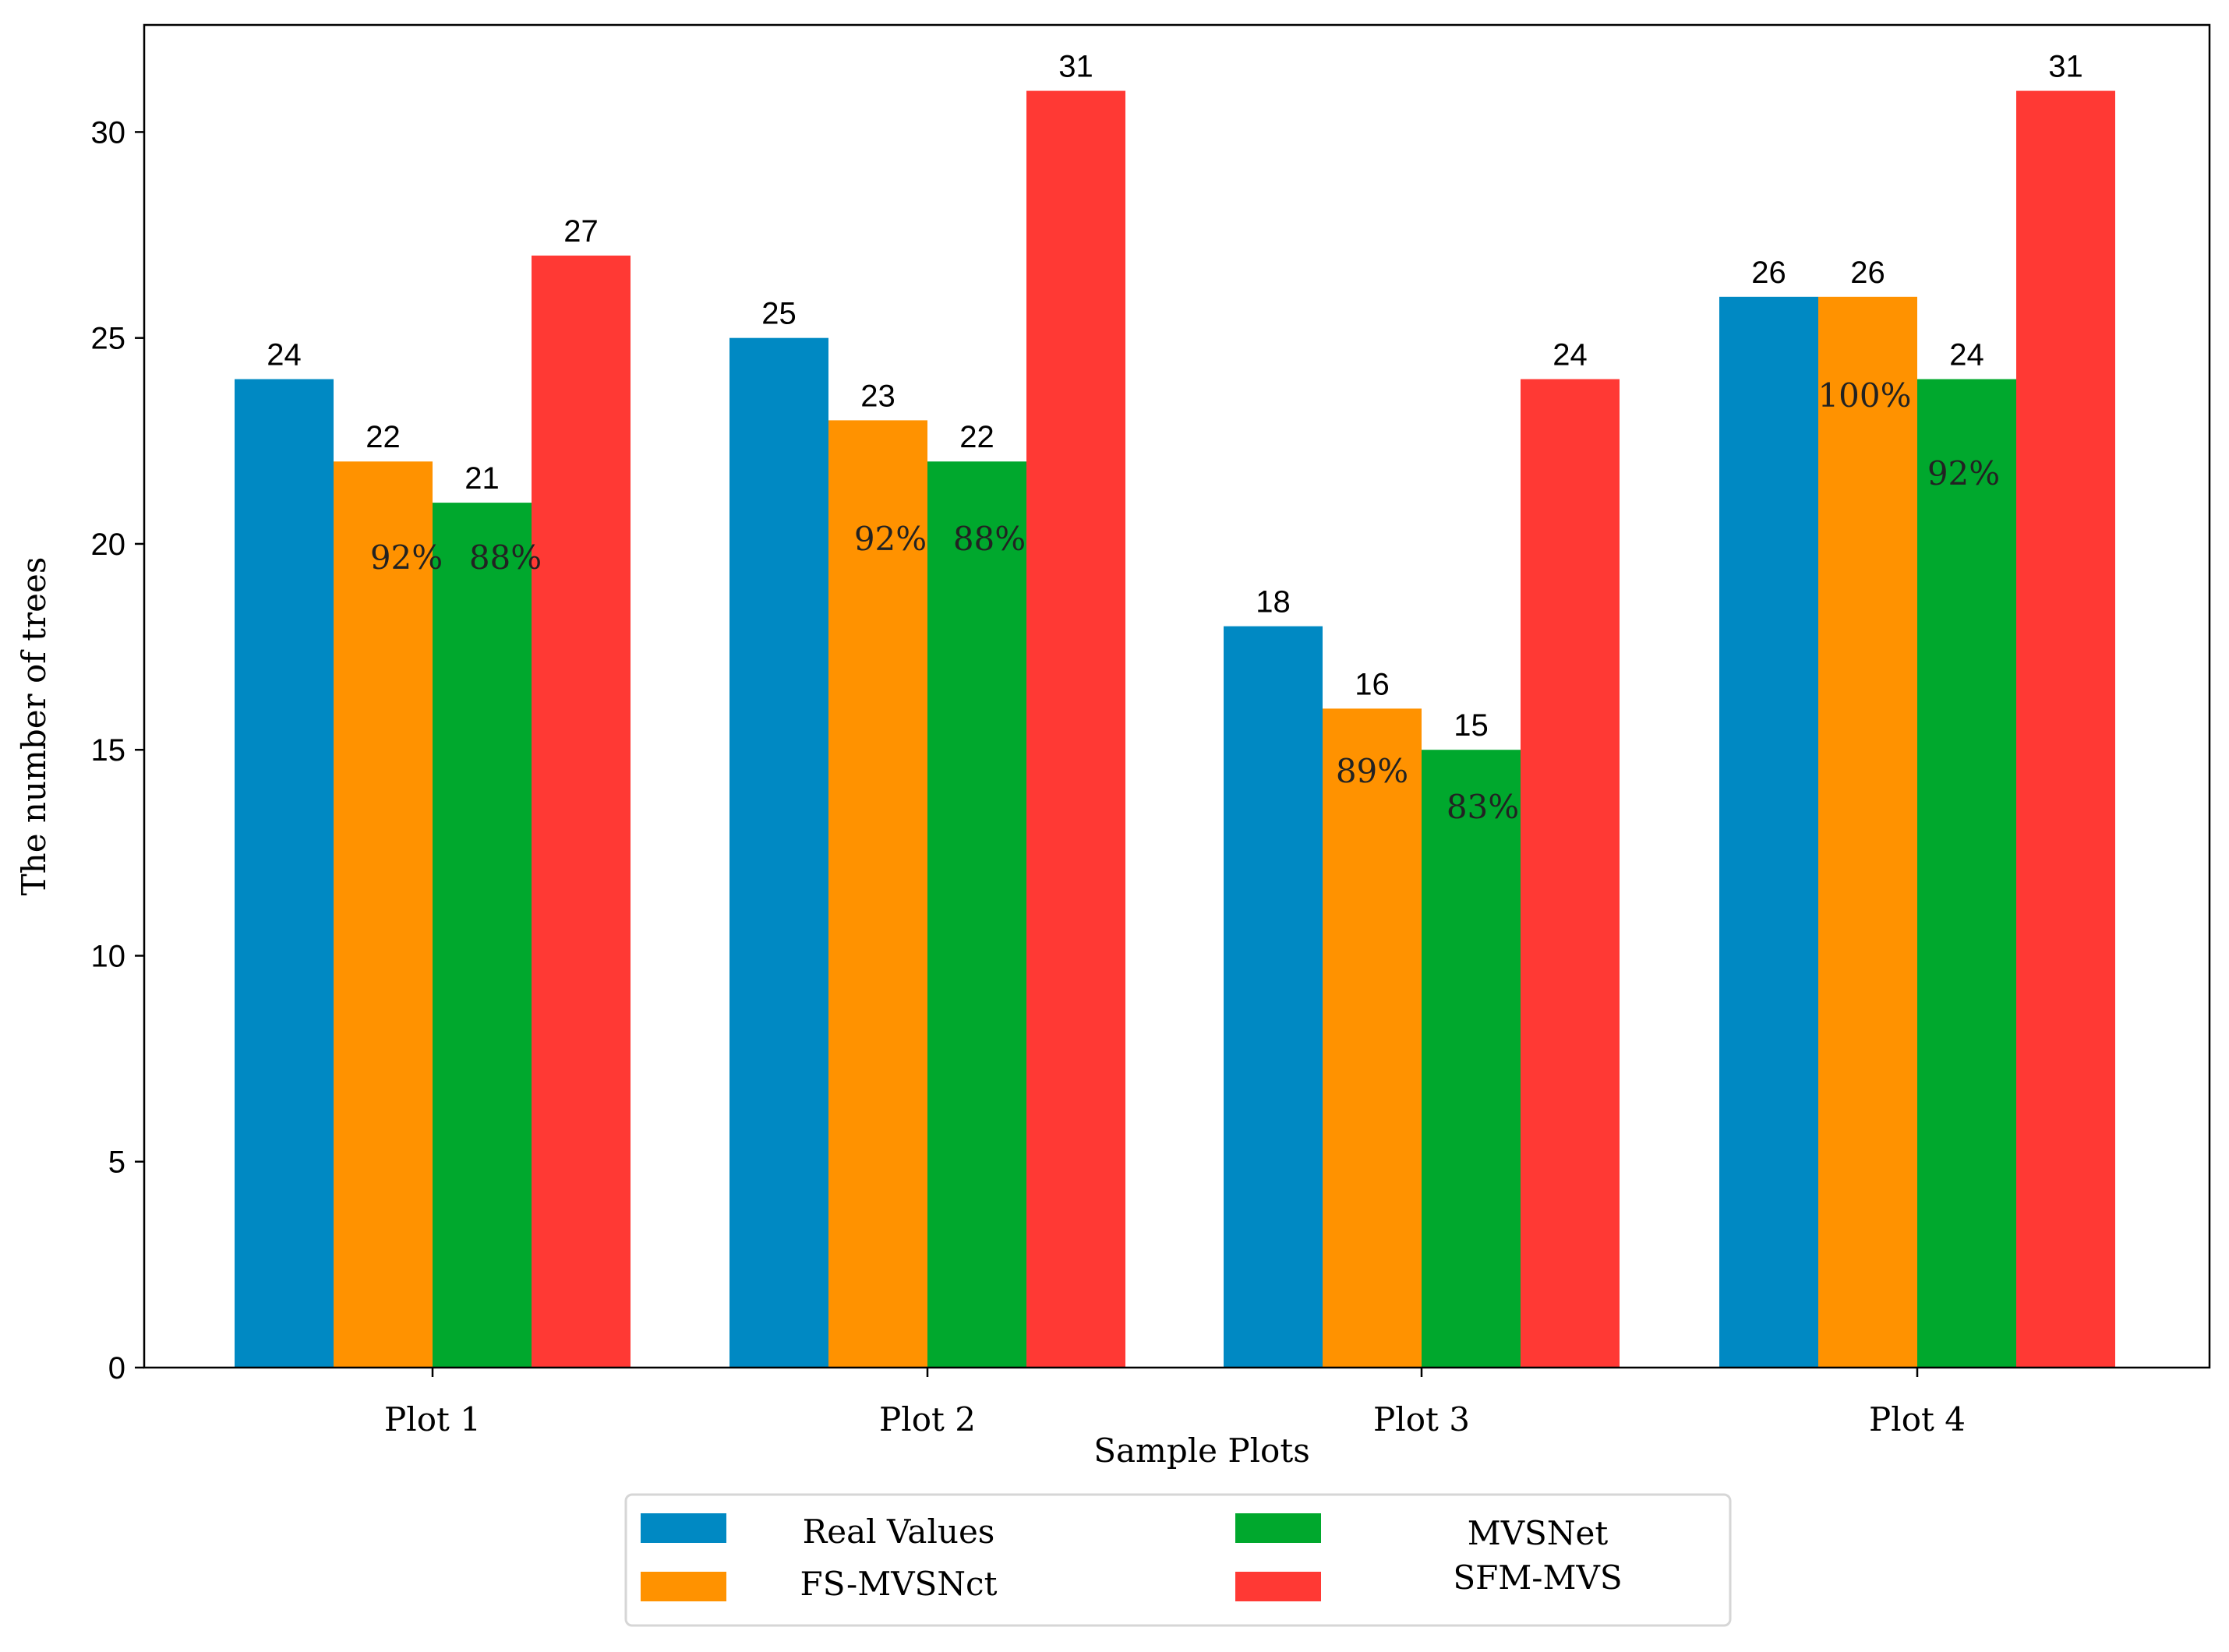 This screenshot has width=2229, height=1652. Describe the element at coordinates (1483, 807) in the screenshot. I see `accuracy-label-plot-3-mvsnet: 83%` at that location.